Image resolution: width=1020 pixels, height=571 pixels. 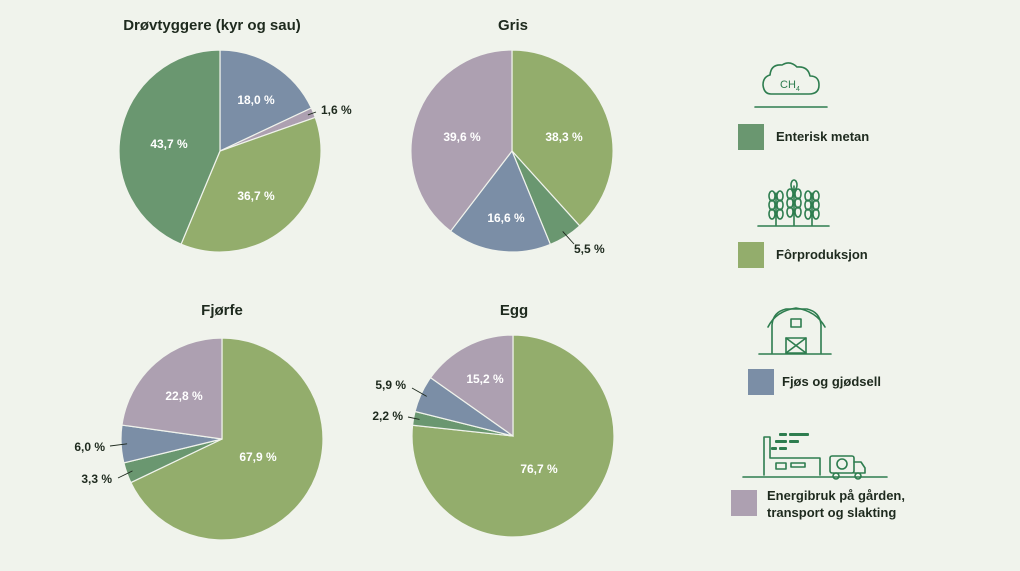 What do you see at coordinates (462, 137) in the screenshot?
I see `slice-label: 39,6 %` at bounding box center [462, 137].